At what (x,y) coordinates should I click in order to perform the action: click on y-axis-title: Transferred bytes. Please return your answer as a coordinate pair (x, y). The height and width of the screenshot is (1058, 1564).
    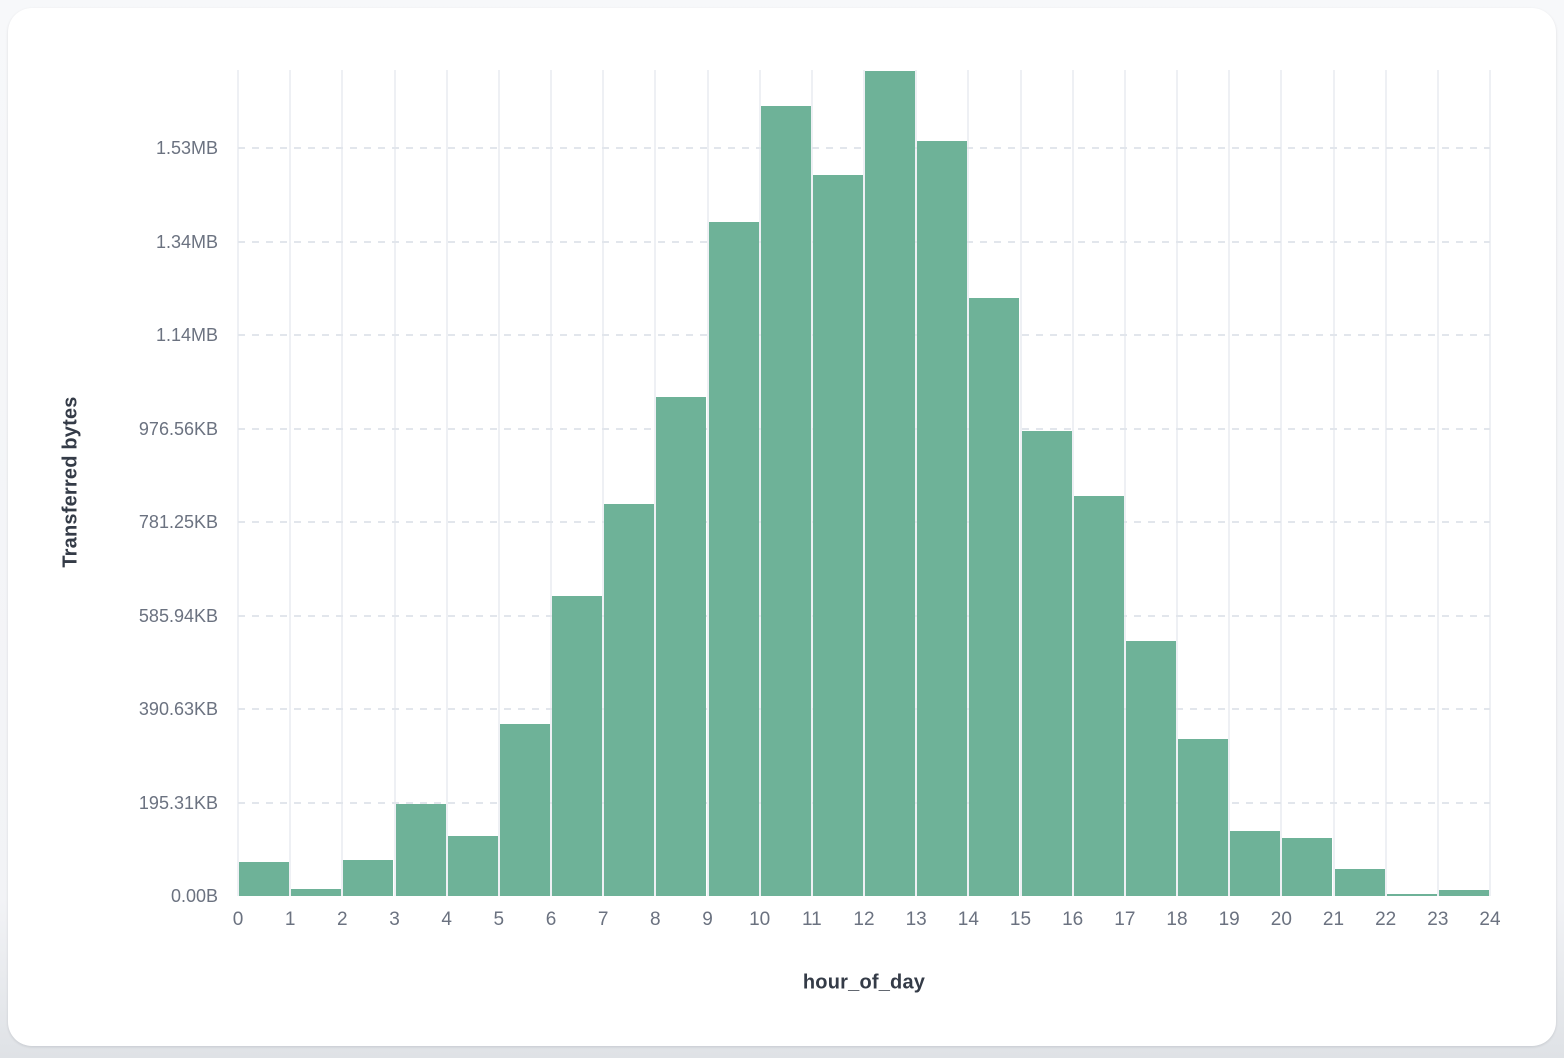
    Looking at the image, I should click on (70, 482).